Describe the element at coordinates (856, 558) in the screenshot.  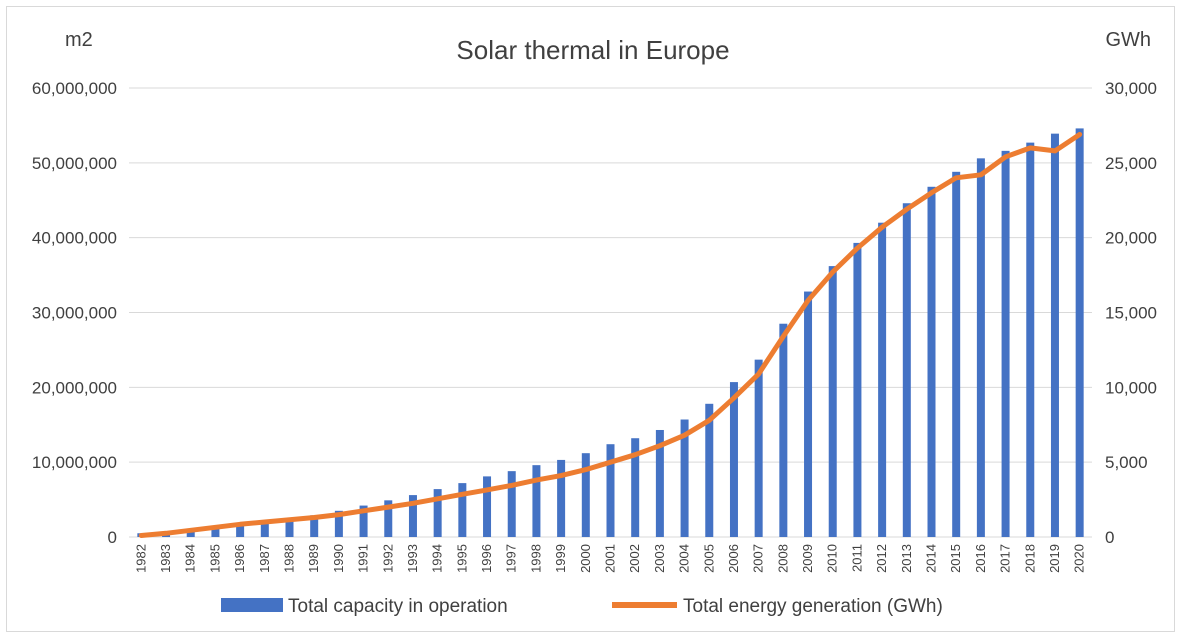
I see `x-tick-label: 2011` at that location.